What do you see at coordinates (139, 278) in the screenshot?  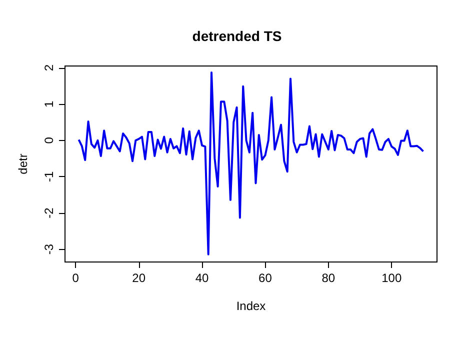 I see `x-tick-label: 20` at bounding box center [139, 278].